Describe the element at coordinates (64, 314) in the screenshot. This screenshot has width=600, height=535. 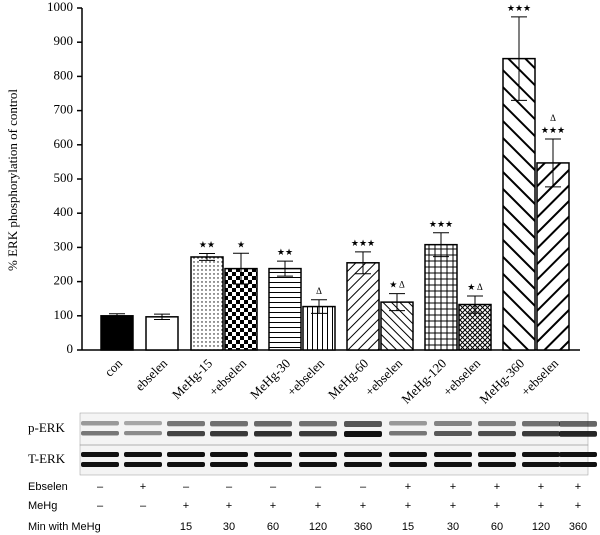
I see `y-tick-label: 100` at that location.